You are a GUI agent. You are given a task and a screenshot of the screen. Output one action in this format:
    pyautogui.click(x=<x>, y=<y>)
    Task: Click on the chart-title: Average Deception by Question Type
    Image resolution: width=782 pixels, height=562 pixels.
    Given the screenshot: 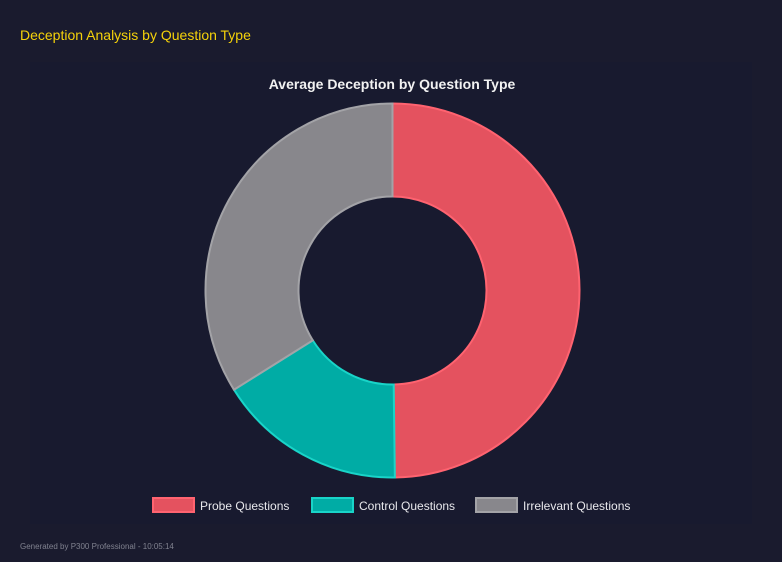 What is the action you would take?
    pyautogui.click(x=392, y=84)
    